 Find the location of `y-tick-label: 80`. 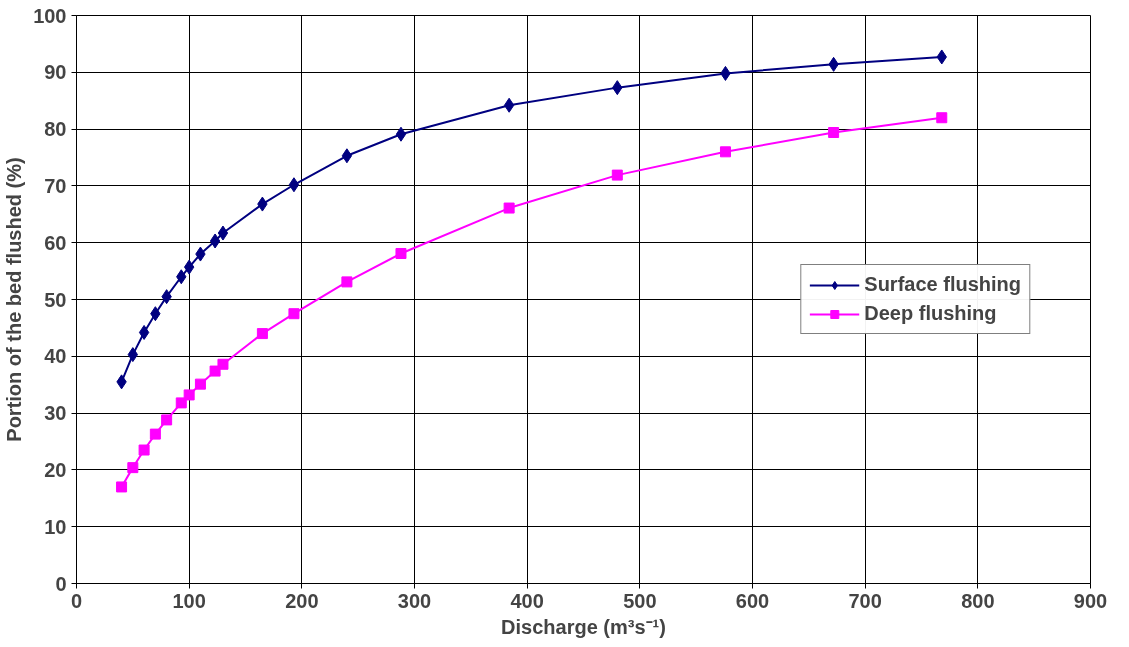

y-tick-label: 80 is located at coordinates (55, 129).